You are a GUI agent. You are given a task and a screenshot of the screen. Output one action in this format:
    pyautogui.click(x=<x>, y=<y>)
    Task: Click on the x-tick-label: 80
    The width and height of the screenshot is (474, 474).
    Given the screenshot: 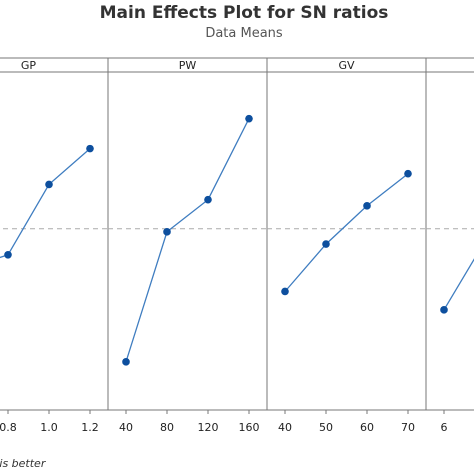 What is the action you would take?
    pyautogui.click(x=167, y=427)
    